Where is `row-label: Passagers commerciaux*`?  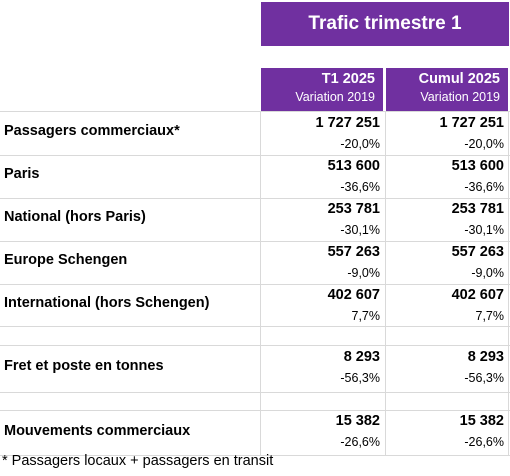 row-label: Passagers commerciaux* is located at coordinates (92, 131).